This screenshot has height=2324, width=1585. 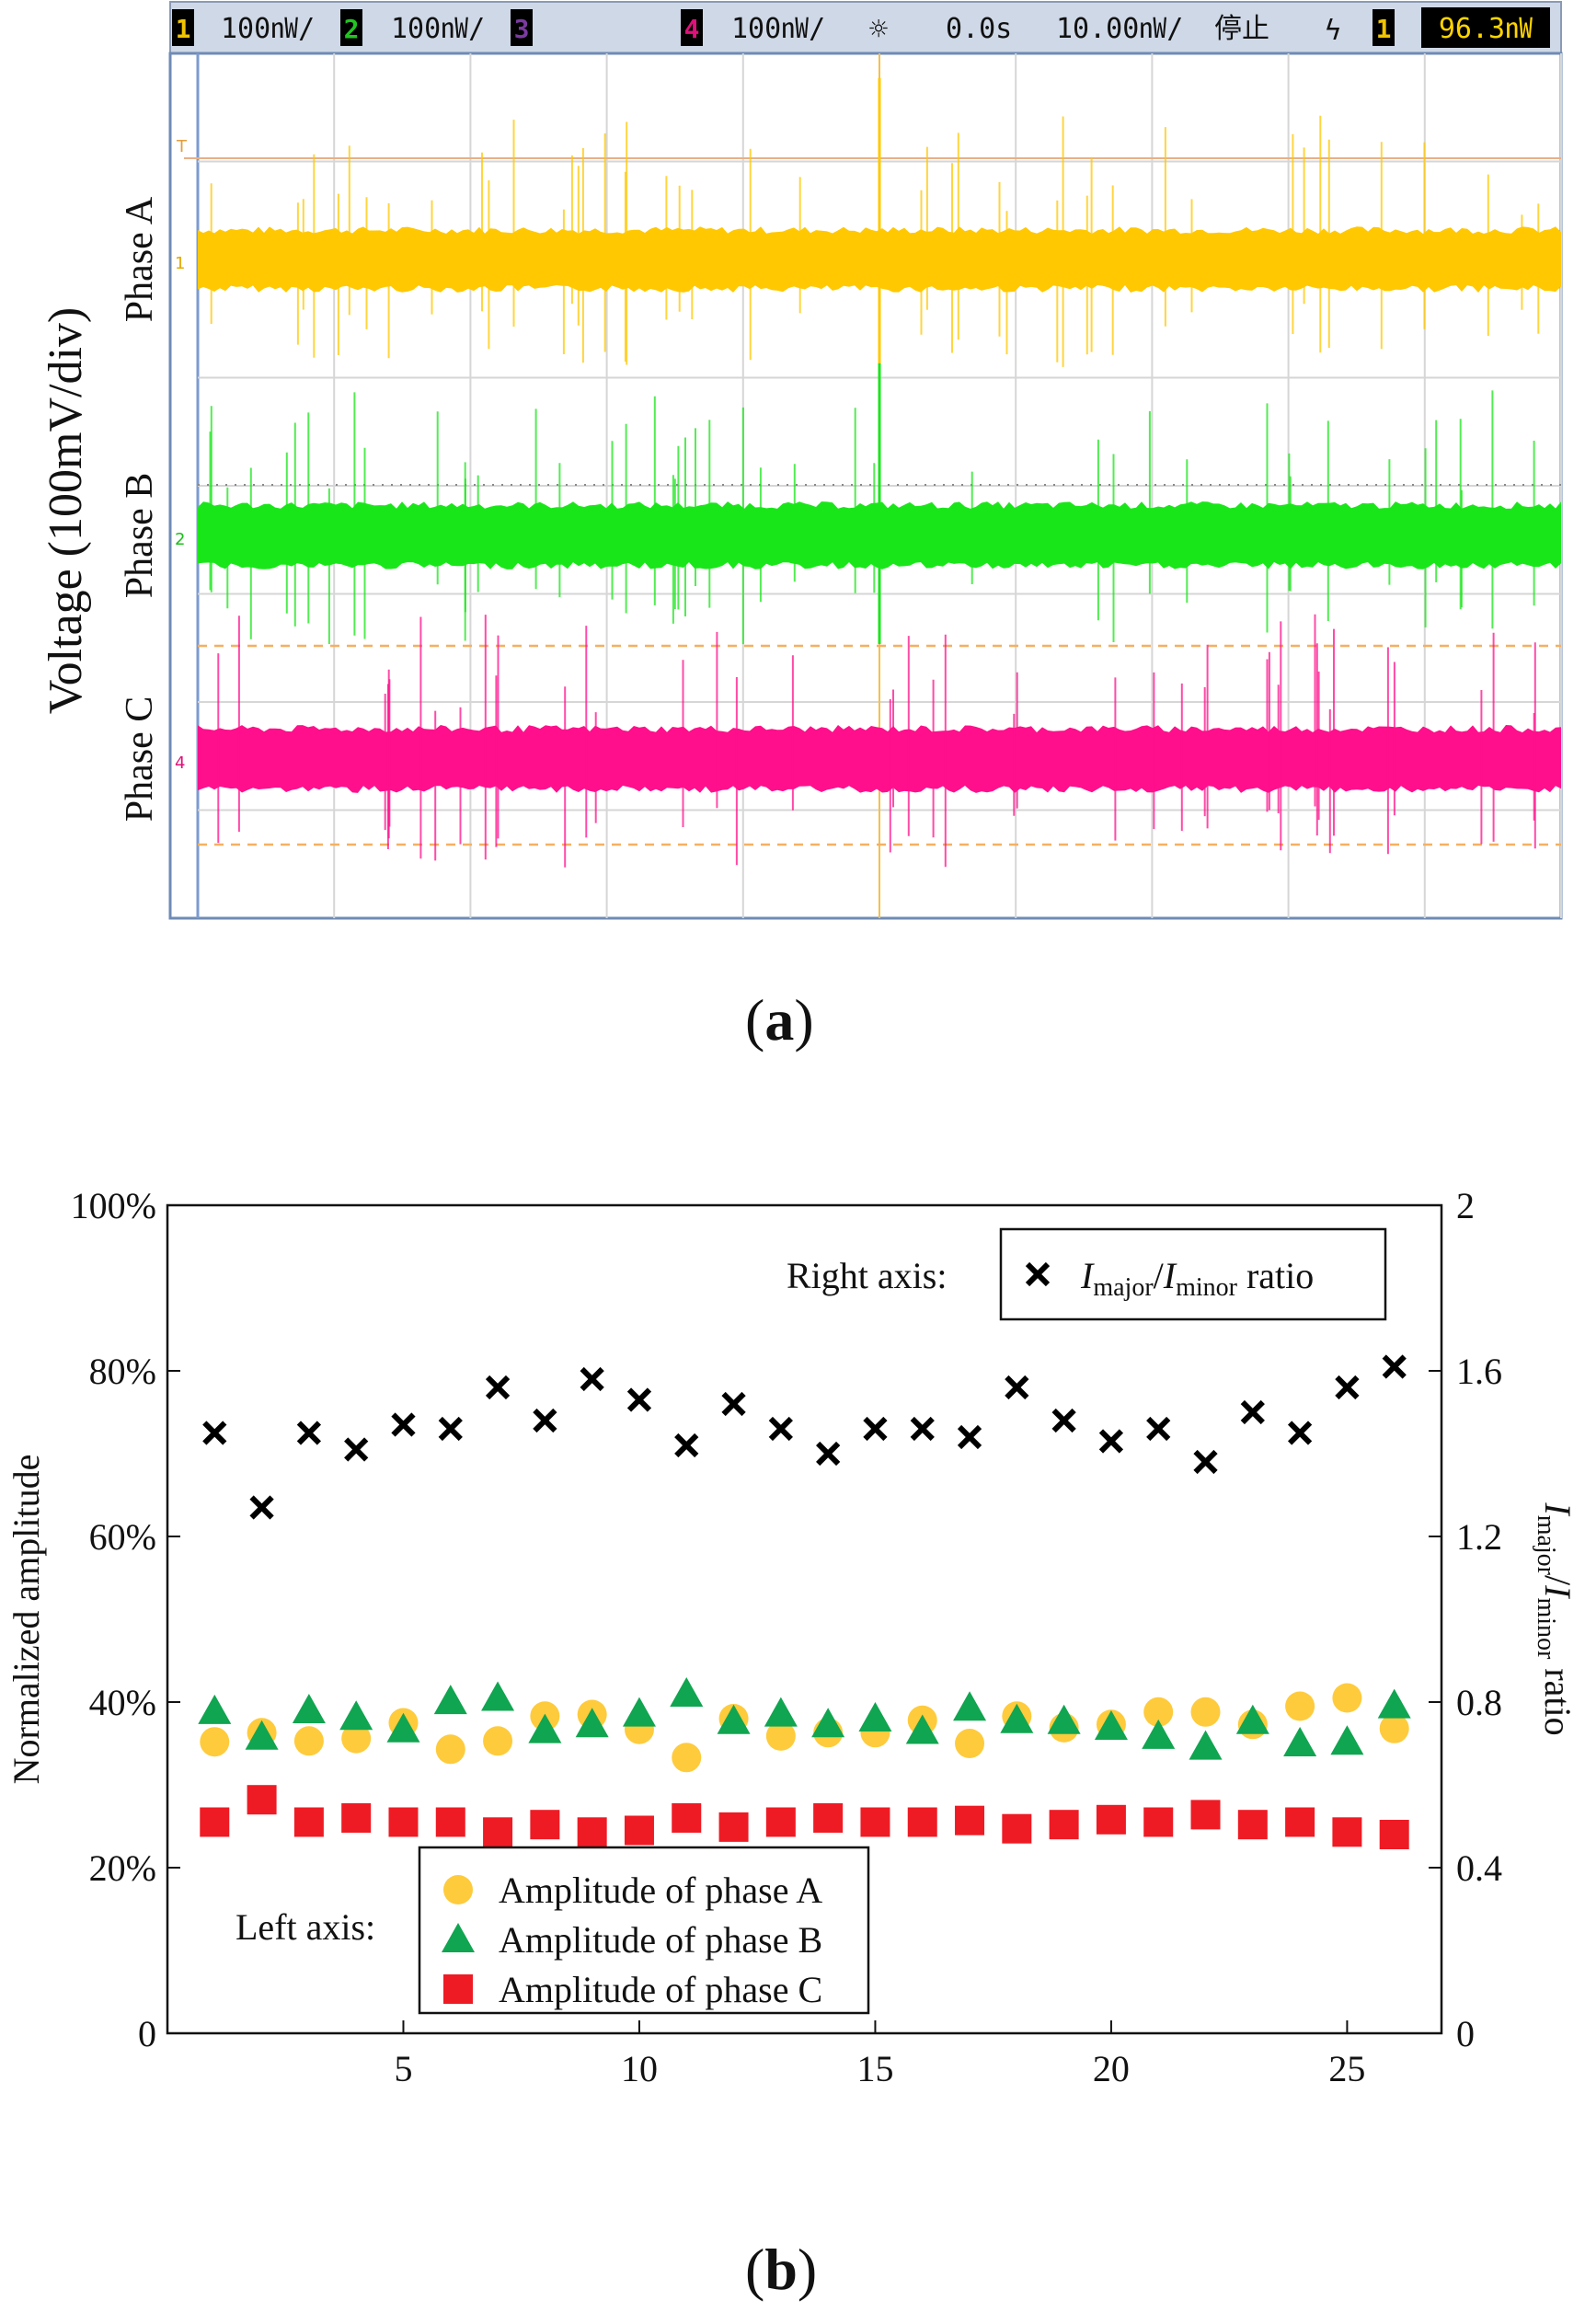 I want to click on run-state: 停止, so click(x=1242, y=29).